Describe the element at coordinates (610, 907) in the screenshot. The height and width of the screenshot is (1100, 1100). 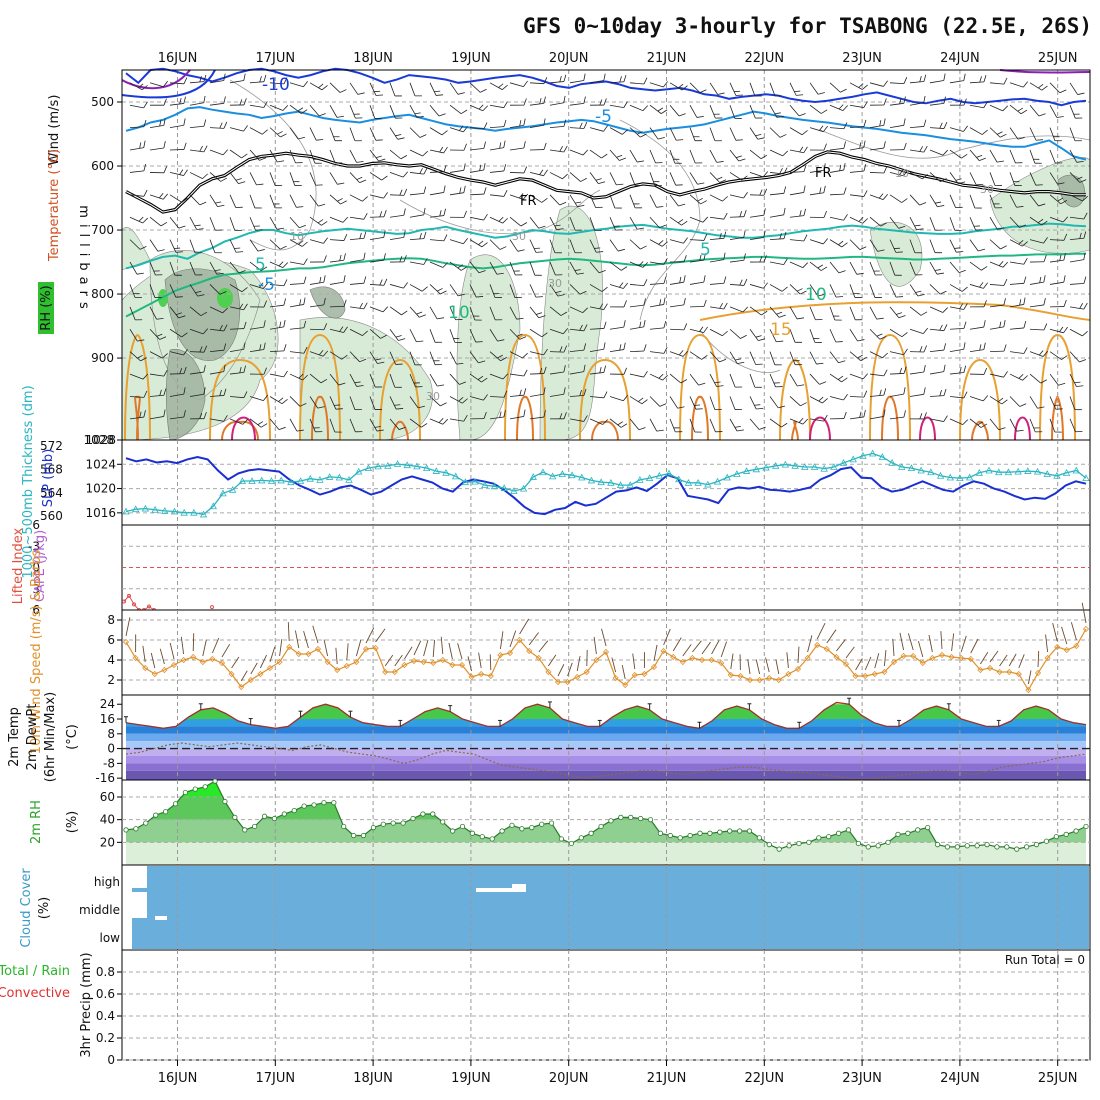
I see `cloud-cover-fill` at that location.